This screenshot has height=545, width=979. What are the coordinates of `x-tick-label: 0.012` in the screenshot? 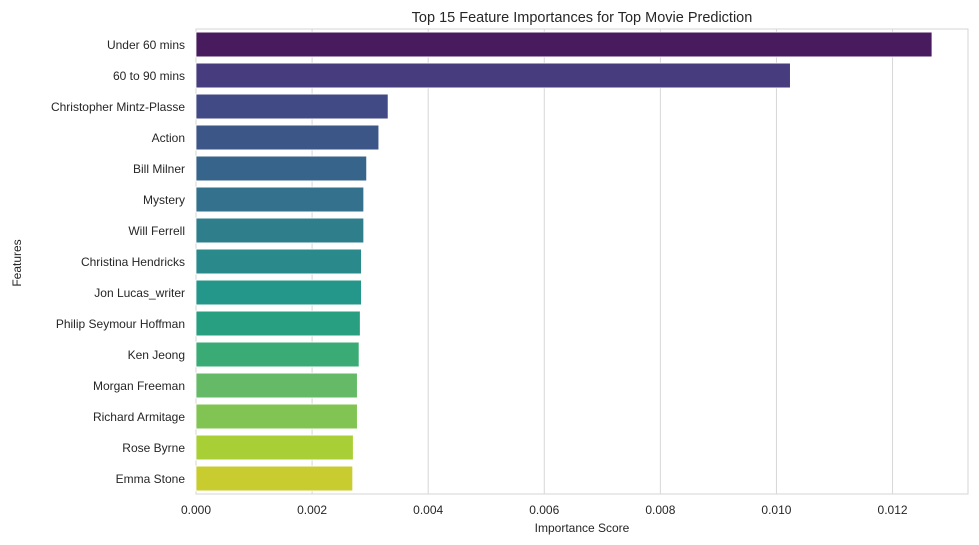 It's located at (893, 510).